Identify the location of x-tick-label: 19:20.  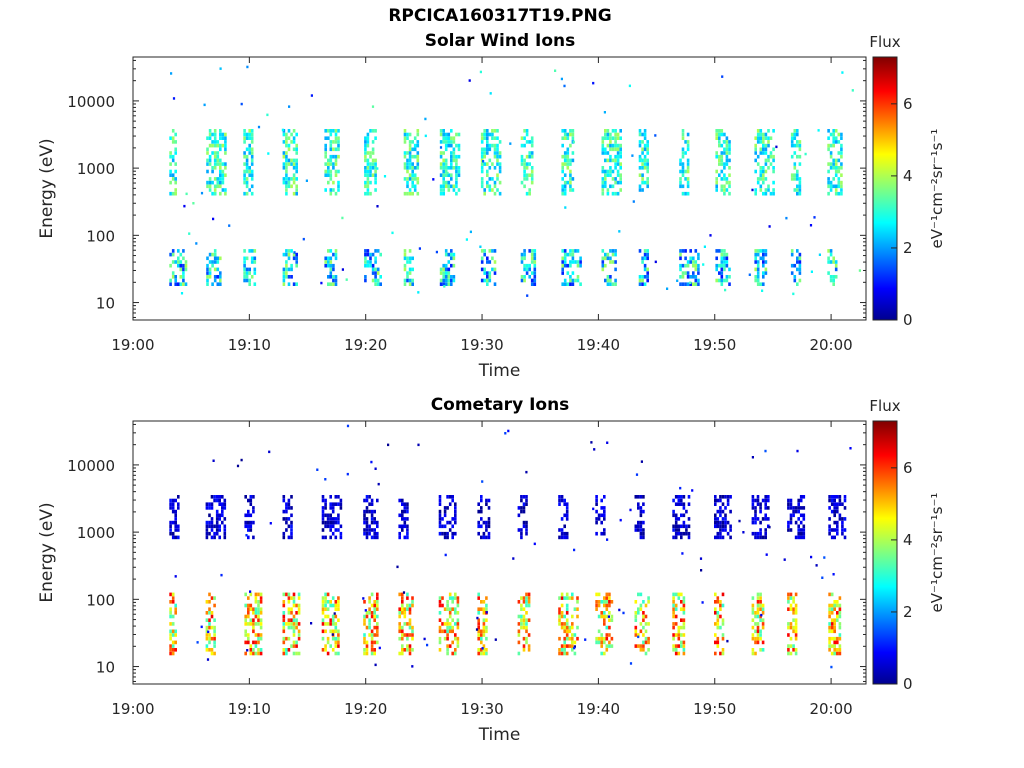
(365, 709).